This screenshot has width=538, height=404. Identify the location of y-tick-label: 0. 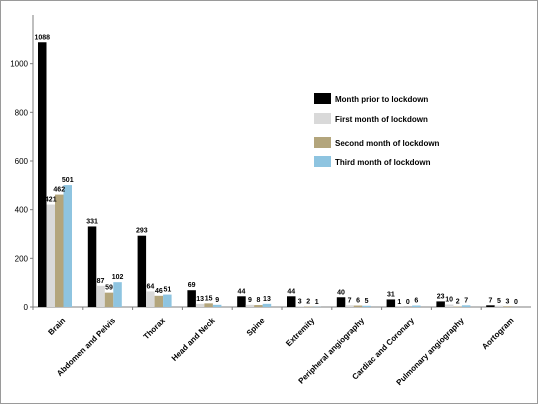
(26, 307).